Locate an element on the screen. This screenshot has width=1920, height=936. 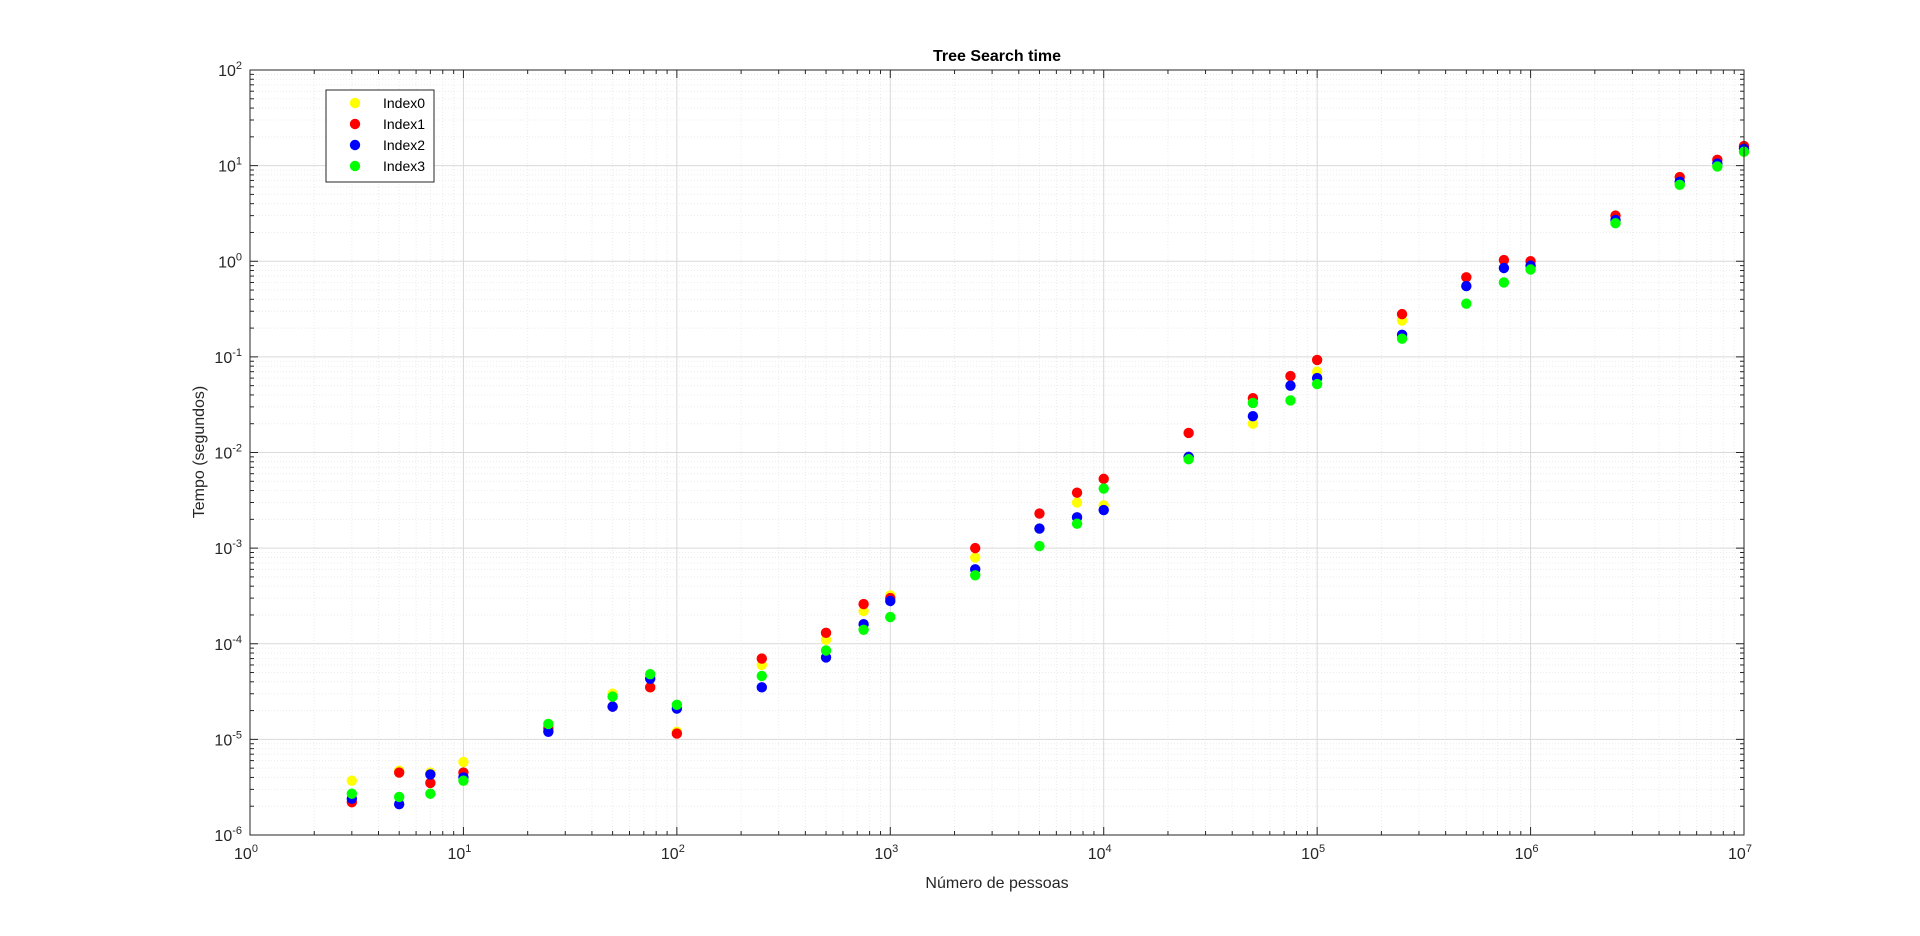
y-tick-label: 10⁰ is located at coordinates (230, 261).